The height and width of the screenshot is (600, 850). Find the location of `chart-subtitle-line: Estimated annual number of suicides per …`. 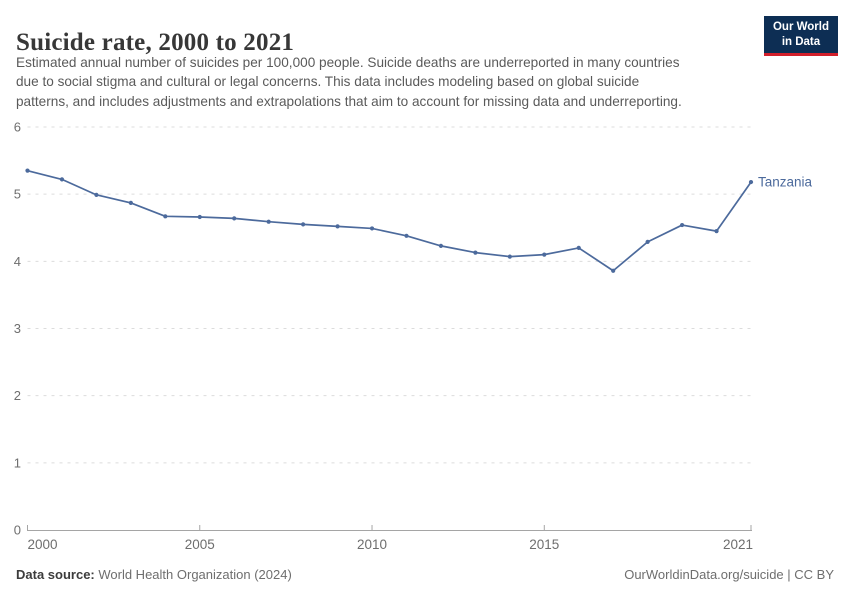

chart-subtitle-line: Estimated annual number of suicides per … is located at coordinates (348, 62).